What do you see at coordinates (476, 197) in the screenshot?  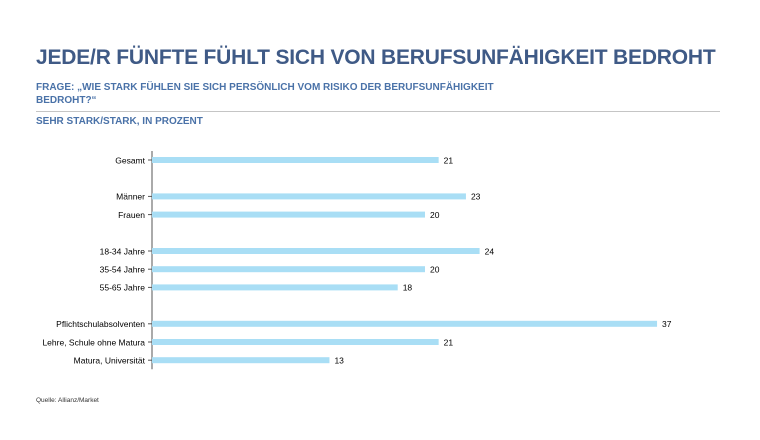 I see `value-label: 23` at bounding box center [476, 197].